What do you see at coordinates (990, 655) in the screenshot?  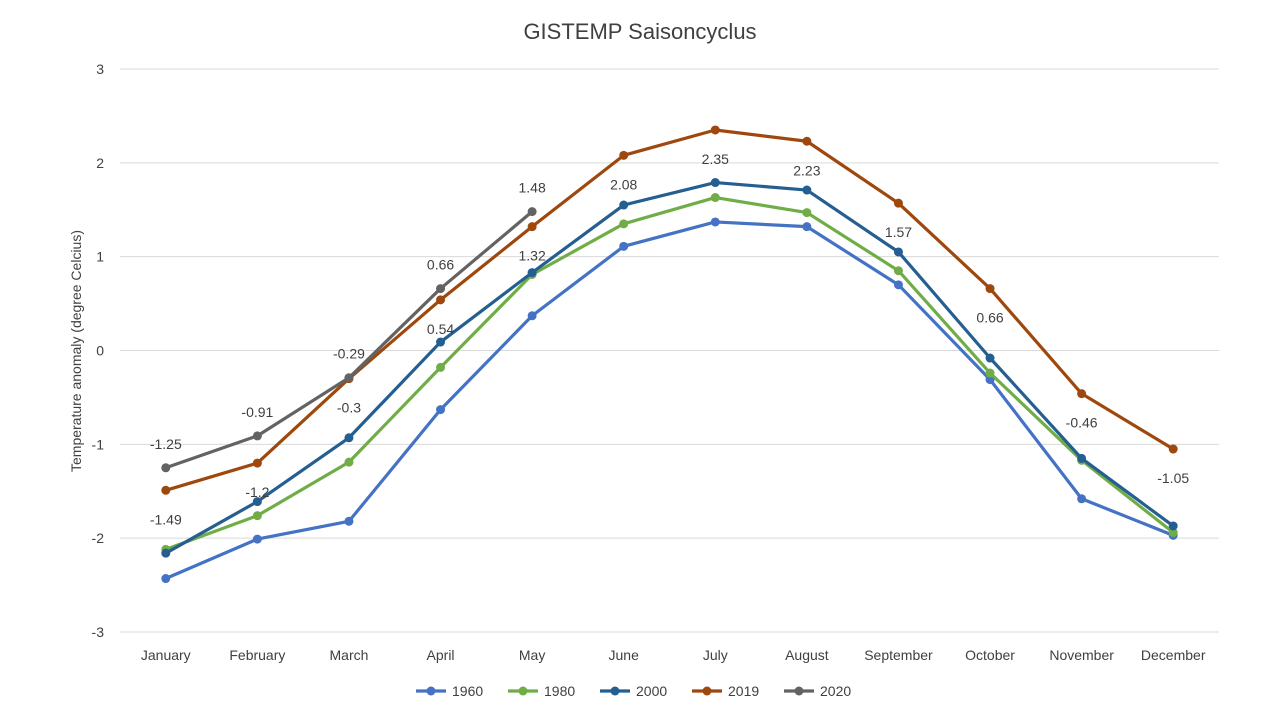 I see `x-tick-label: October` at bounding box center [990, 655].